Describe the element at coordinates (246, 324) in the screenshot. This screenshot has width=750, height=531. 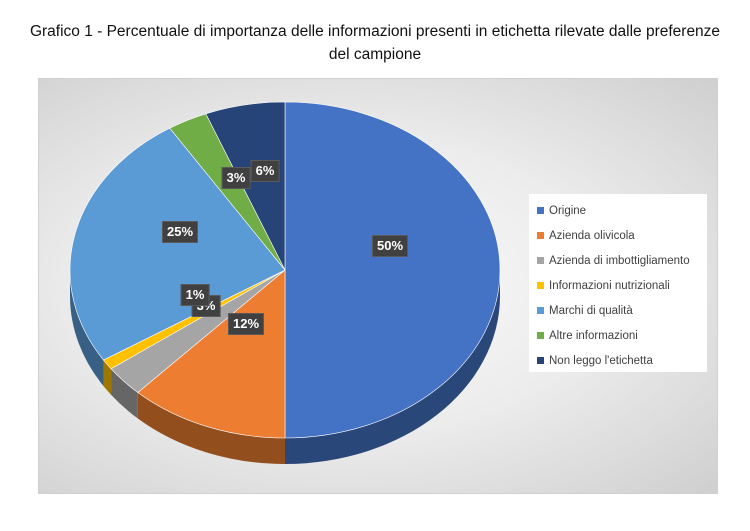
I see `data-label-azienda-olivicola: 12%` at that location.